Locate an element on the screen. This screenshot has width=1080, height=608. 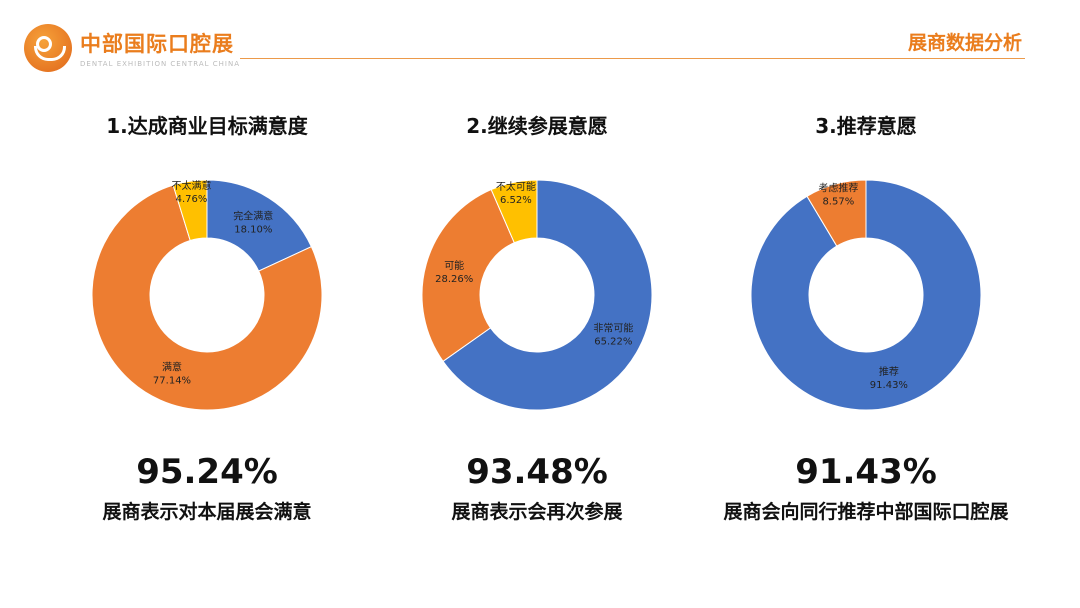
headline-caption: 展商表示对本届展会满意 is located at coordinates (207, 512).